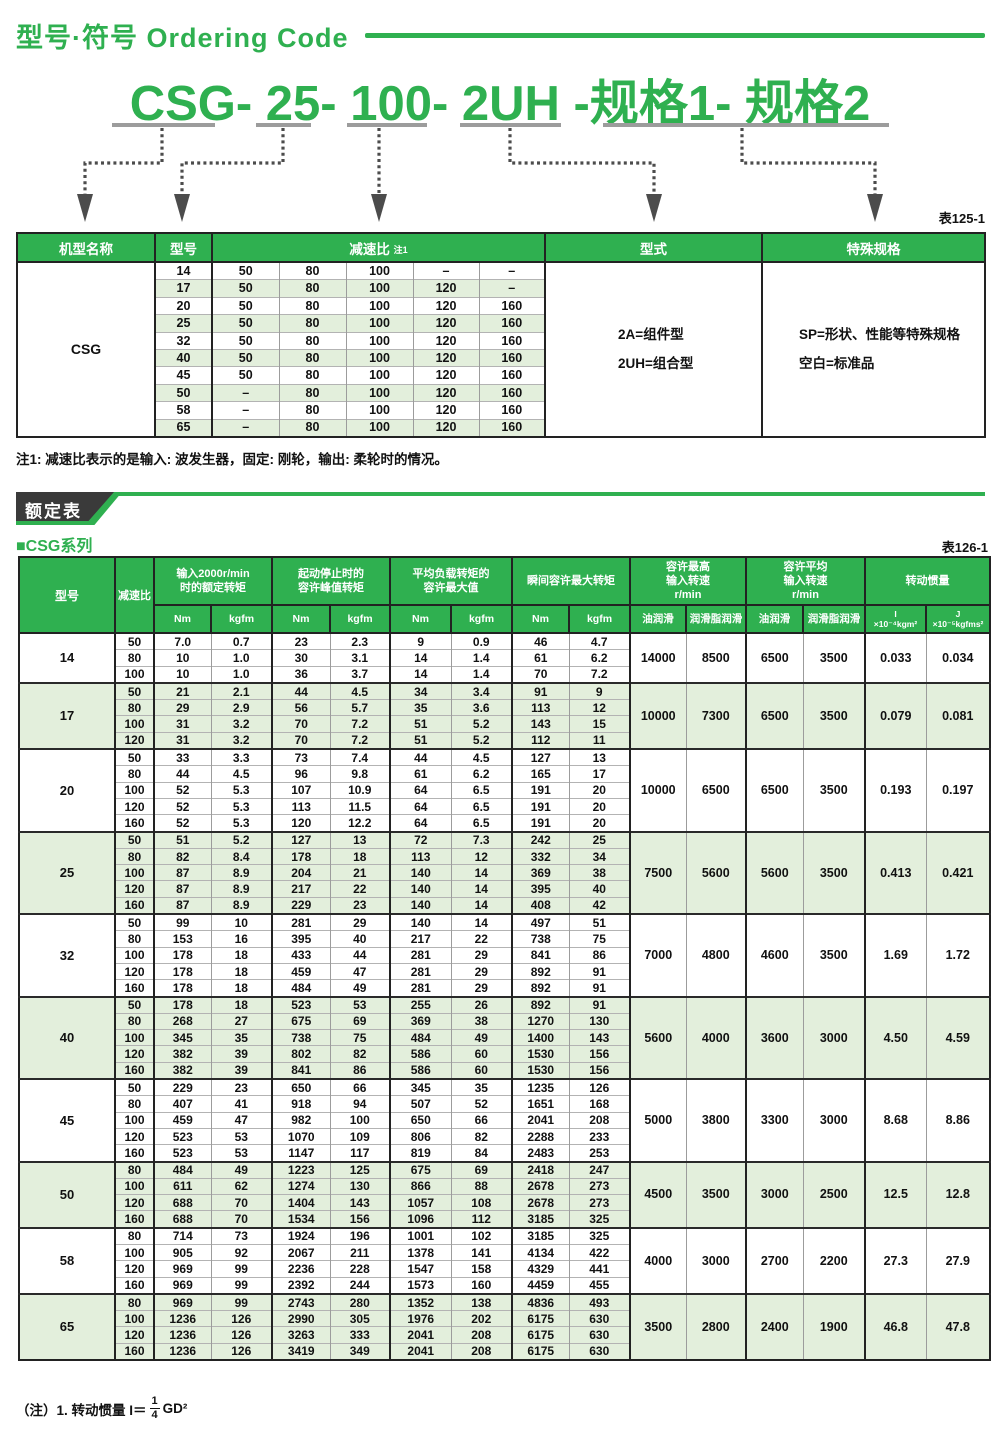 This screenshot has width=1000, height=1429. Describe the element at coordinates (67, 790) in the screenshot. I see `model-cell: 20` at that location.